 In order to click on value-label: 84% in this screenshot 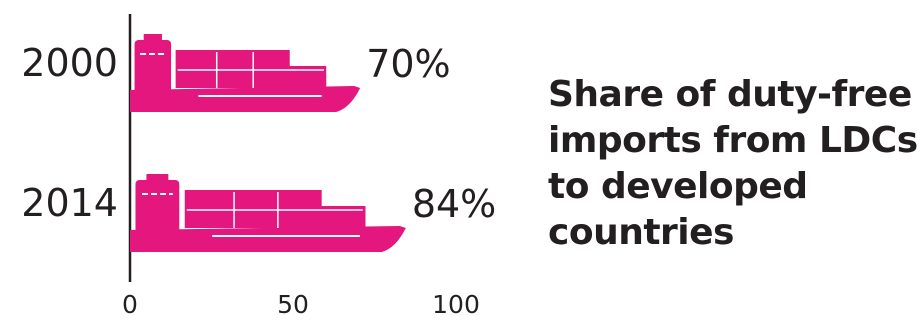, I will do `click(454, 204)`.